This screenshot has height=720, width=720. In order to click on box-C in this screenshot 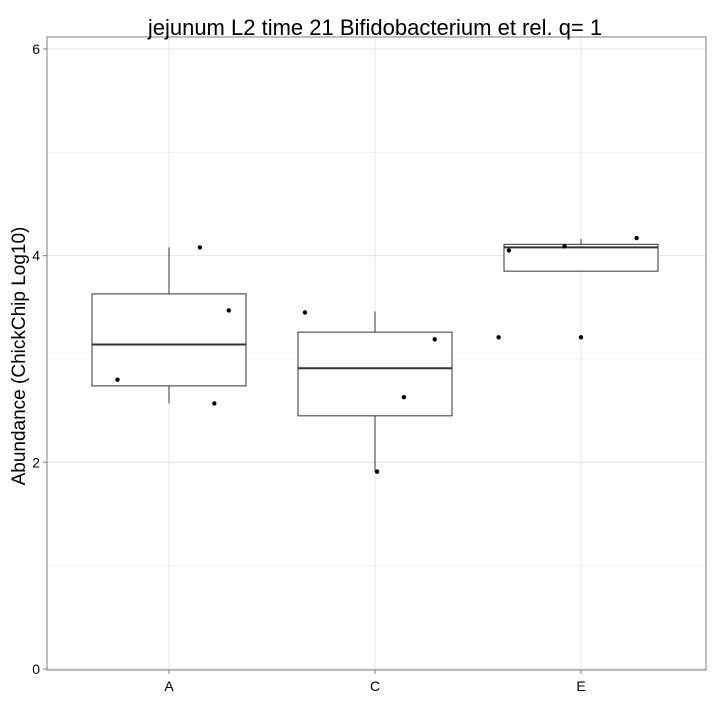, I will do `click(375, 391)`.